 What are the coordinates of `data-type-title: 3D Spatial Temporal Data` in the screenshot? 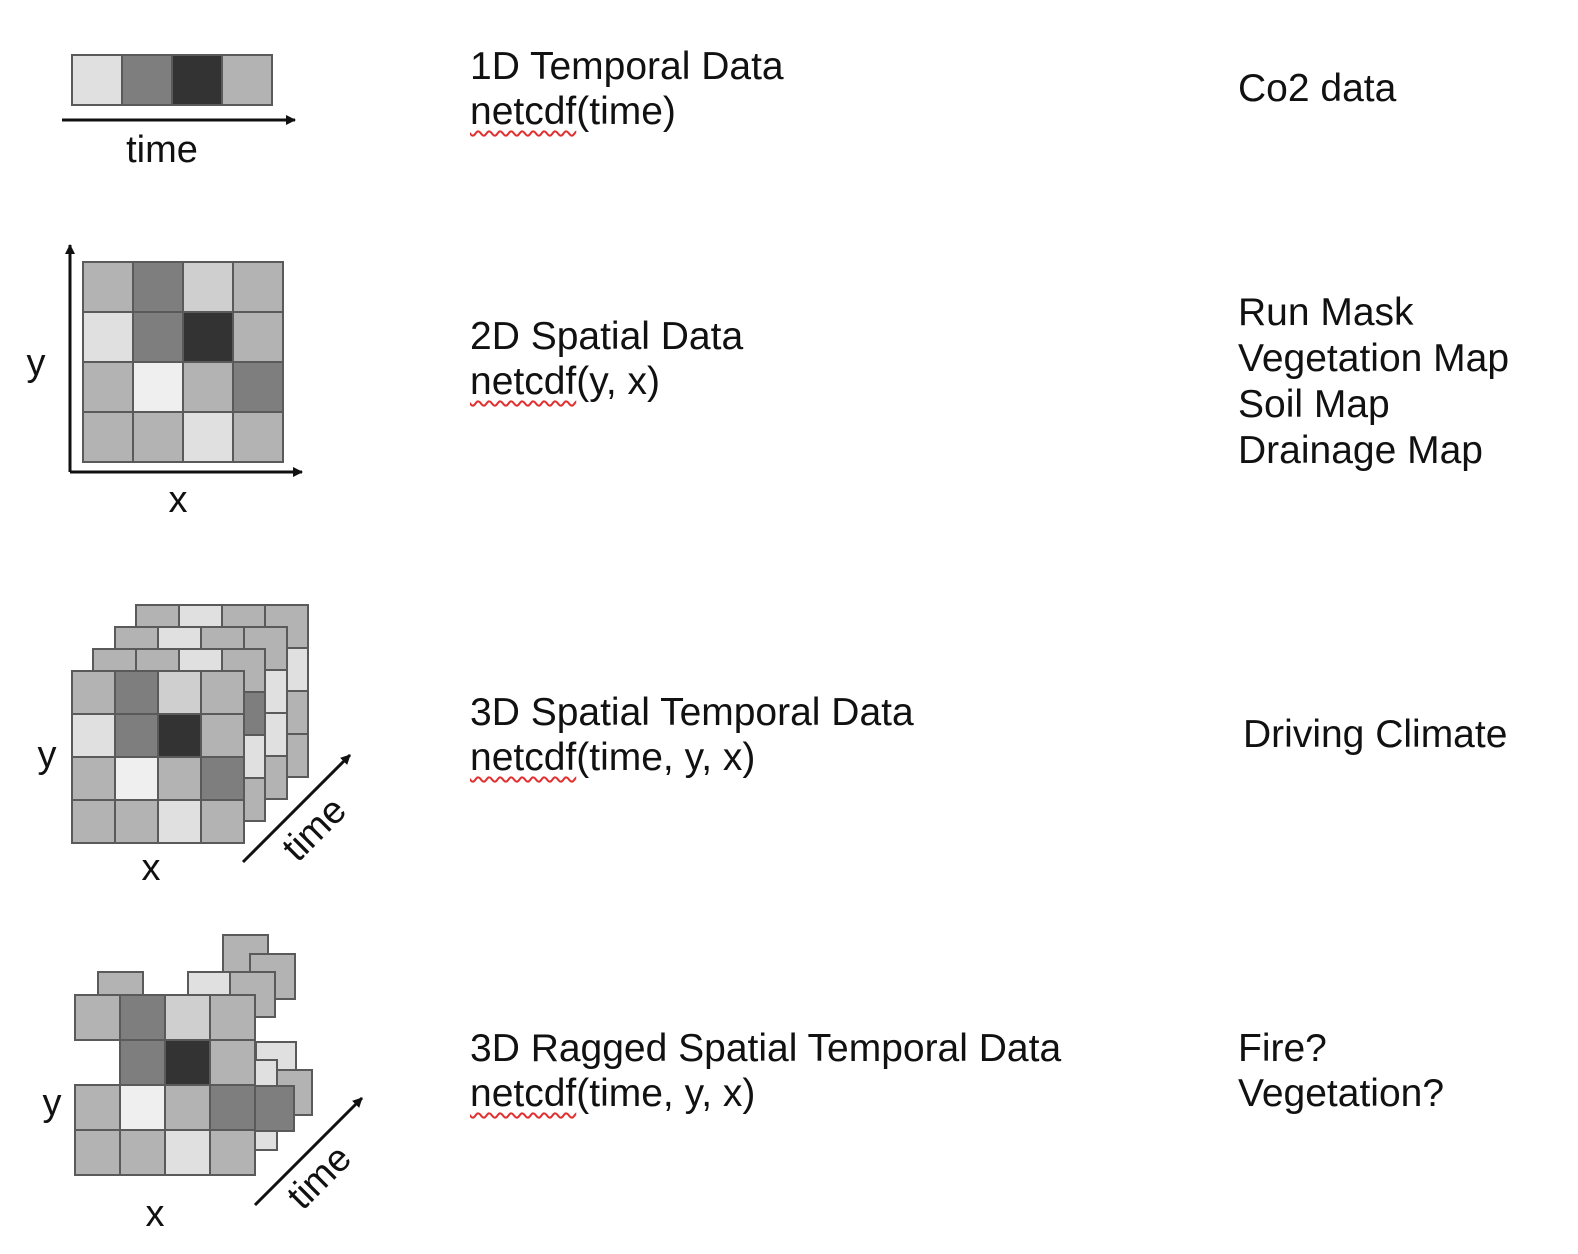 It's located at (692, 712).